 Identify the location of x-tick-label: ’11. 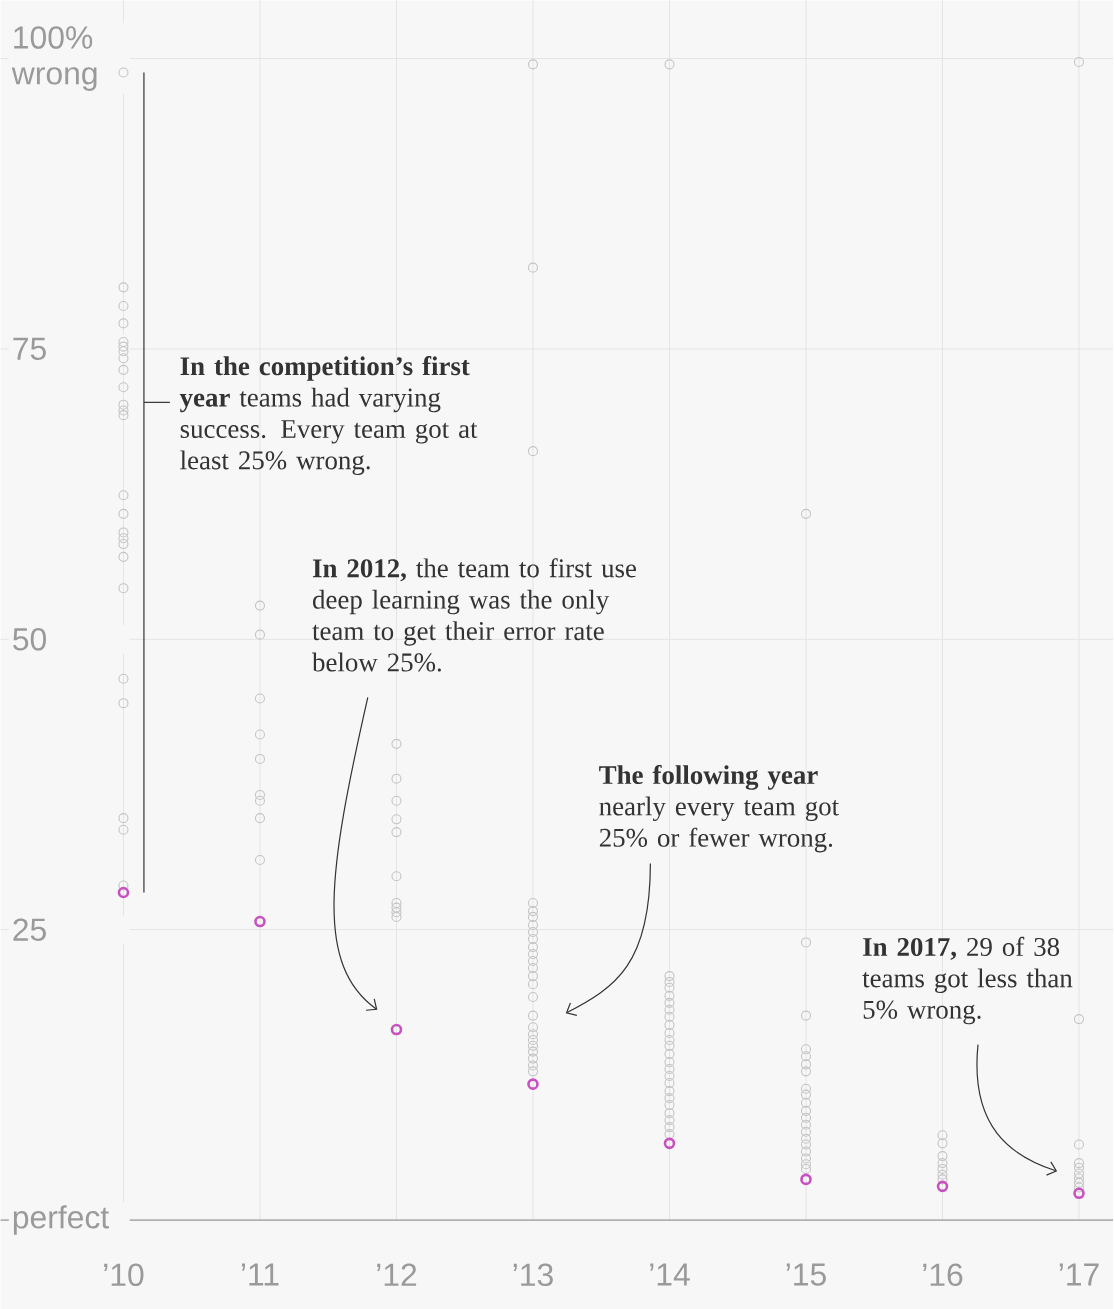
(260, 1274).